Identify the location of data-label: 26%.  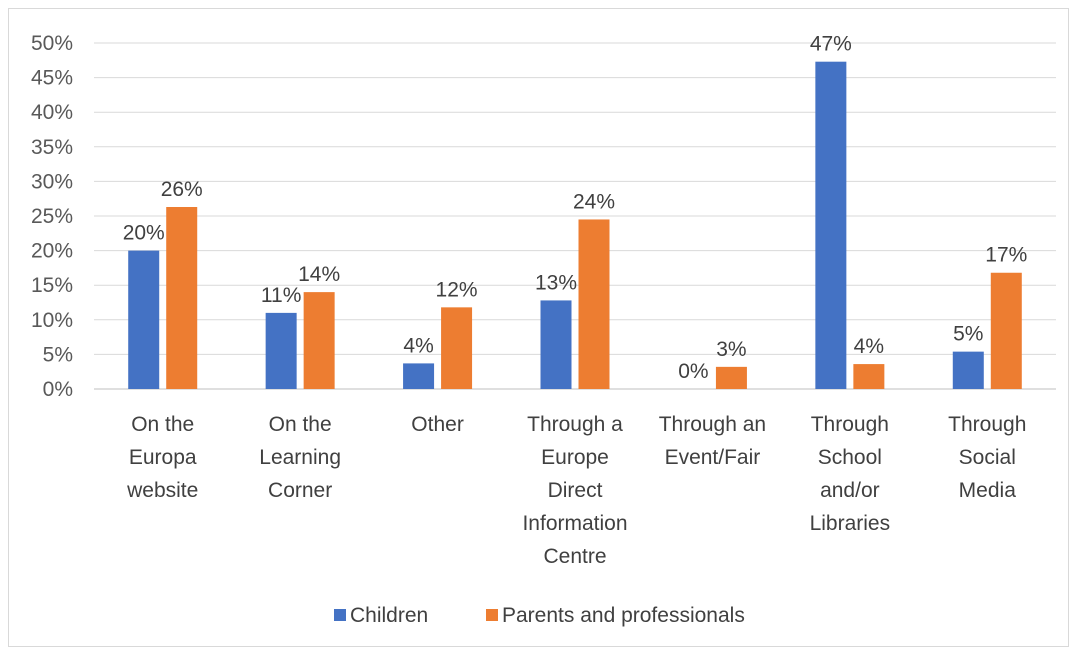
(182, 189).